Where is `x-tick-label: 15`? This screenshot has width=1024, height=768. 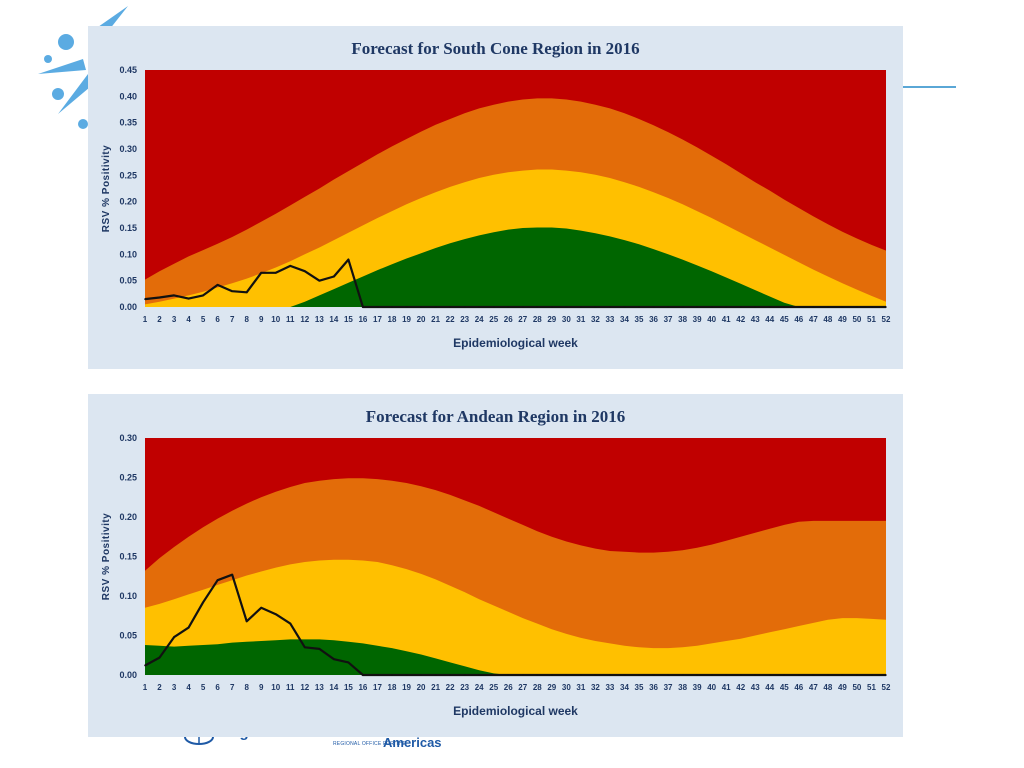 x-tick-label: 15 is located at coordinates (348, 687).